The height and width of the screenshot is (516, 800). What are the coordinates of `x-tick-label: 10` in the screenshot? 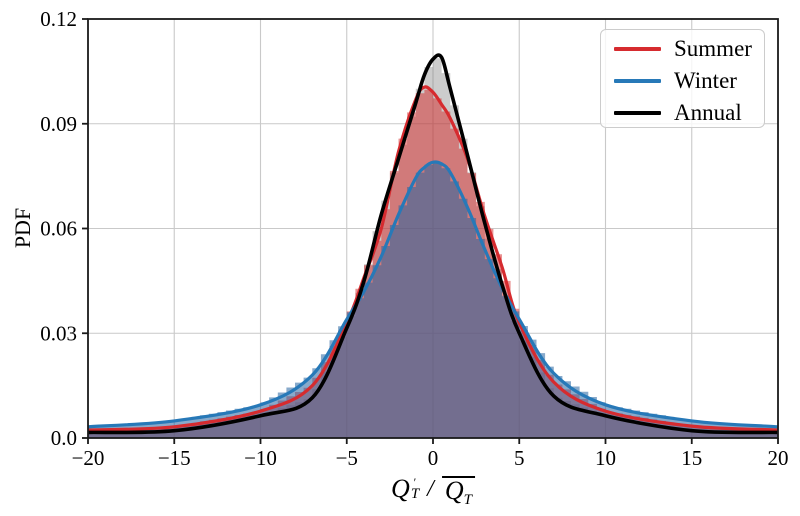 It's located at (605, 458).